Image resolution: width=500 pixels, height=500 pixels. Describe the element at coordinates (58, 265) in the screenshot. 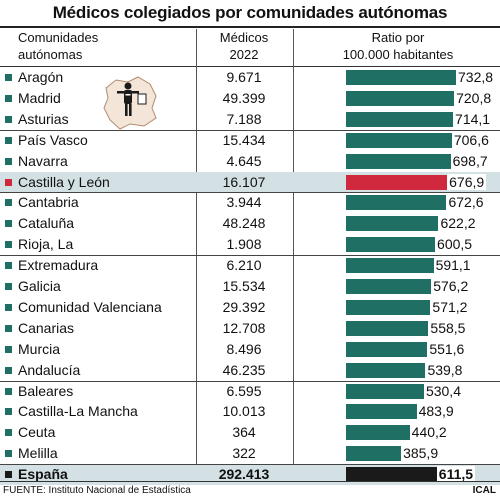

I see `region-name: Extremadura` at that location.